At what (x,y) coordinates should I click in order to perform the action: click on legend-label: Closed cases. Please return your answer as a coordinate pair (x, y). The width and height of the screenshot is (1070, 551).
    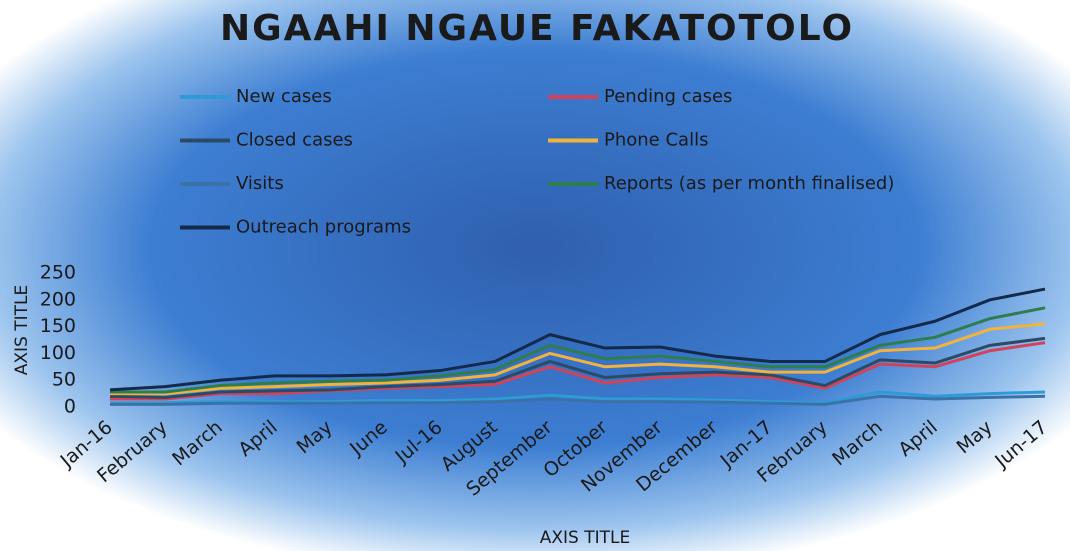
    Looking at the image, I should click on (294, 140).